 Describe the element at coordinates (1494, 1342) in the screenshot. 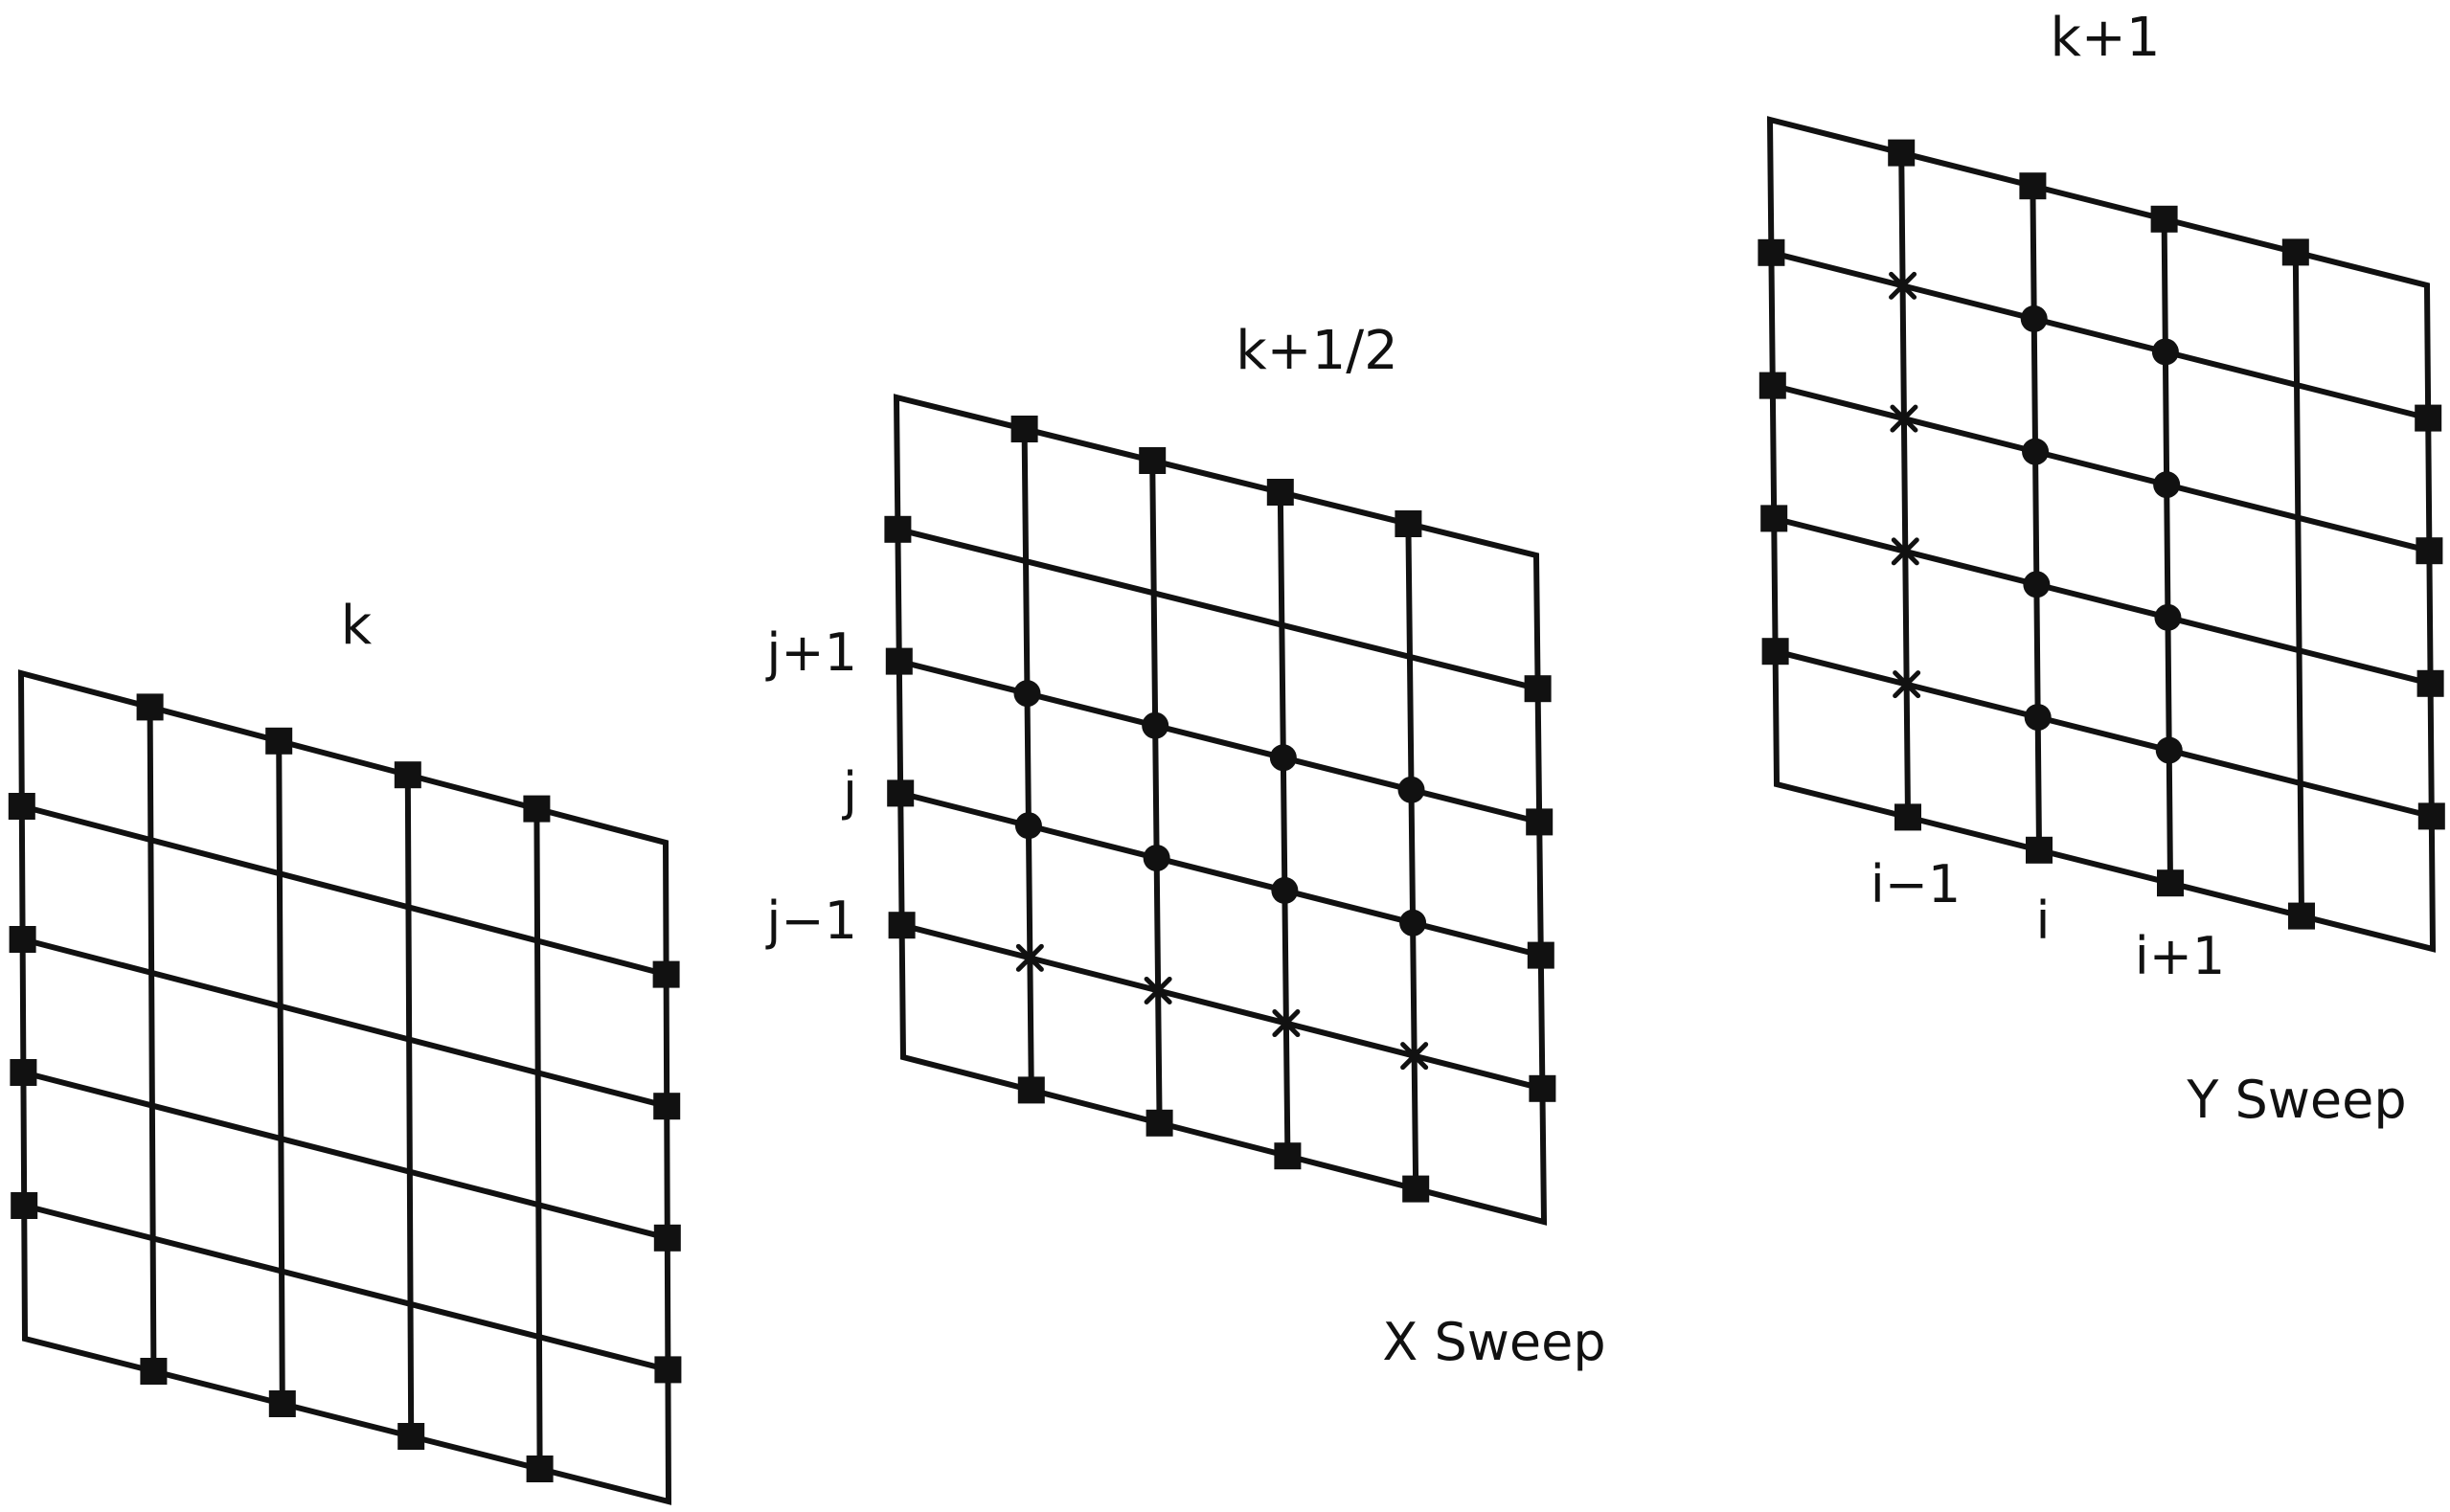

I see `x-sweep-caption: X Sweep` at that location.